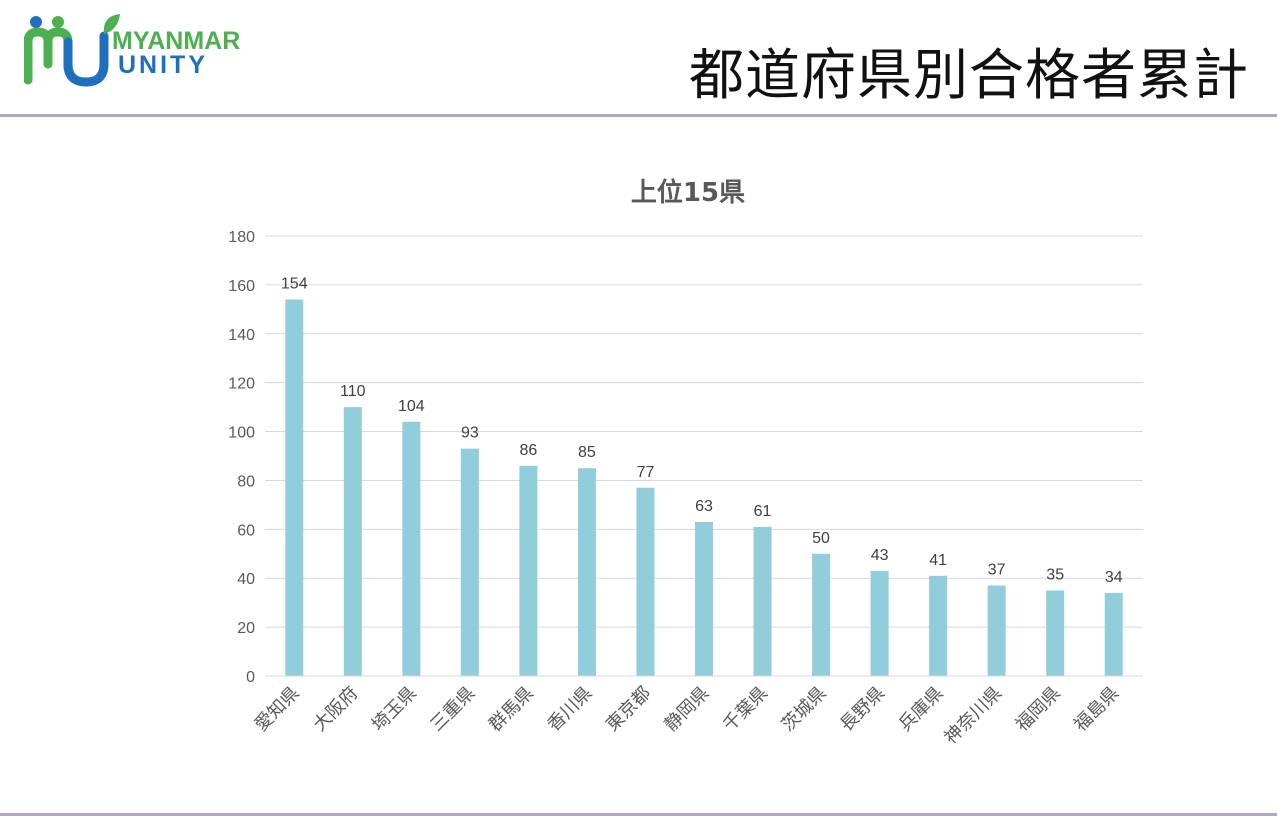 Image resolution: width=1277 pixels, height=832 pixels. I want to click on data-label: 86, so click(529, 450).